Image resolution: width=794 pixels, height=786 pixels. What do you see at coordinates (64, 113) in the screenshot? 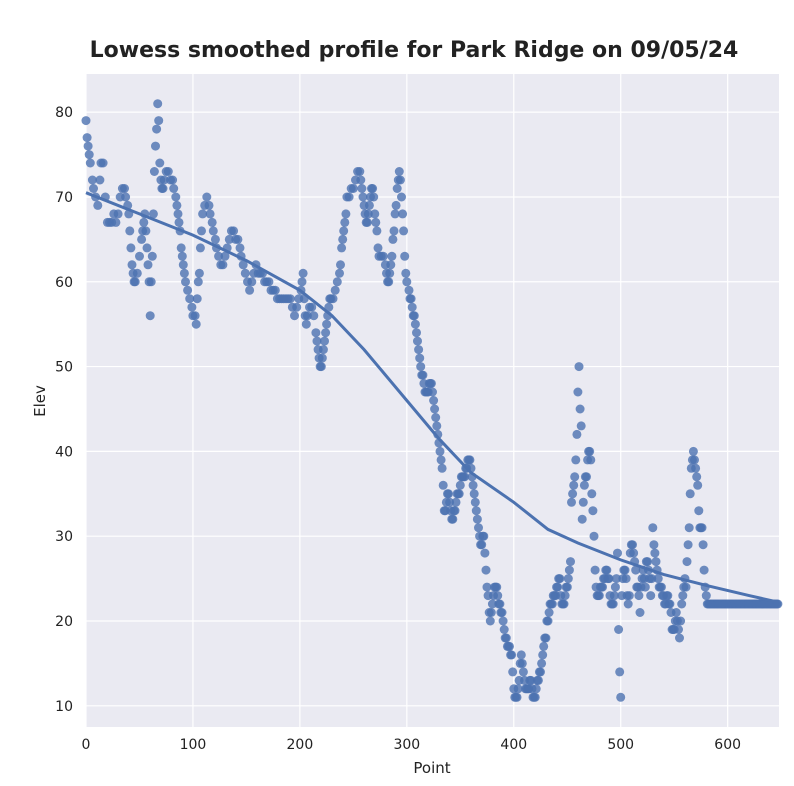
I see `y-tick-label: 80` at bounding box center [64, 113].